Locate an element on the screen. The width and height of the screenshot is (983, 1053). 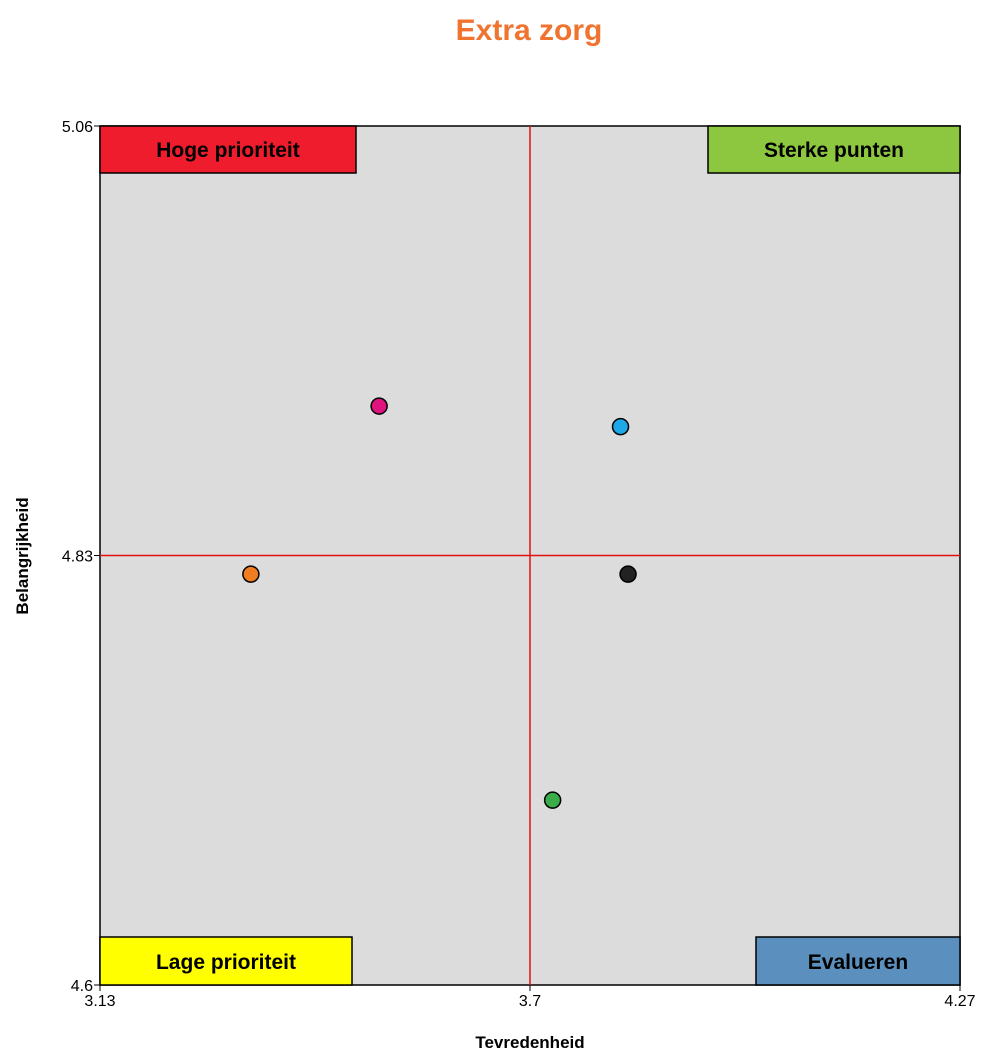
x-axis-ticks: 3.13 3.7 4.27 is located at coordinates (529, 997).